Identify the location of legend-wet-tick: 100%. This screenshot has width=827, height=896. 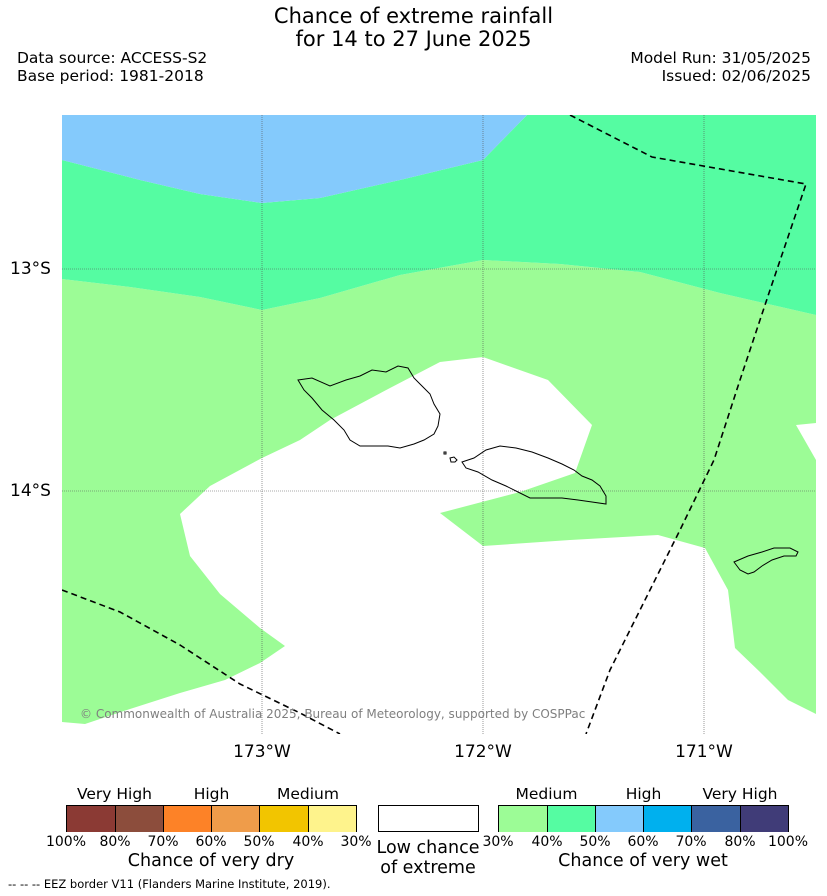
(788, 842).